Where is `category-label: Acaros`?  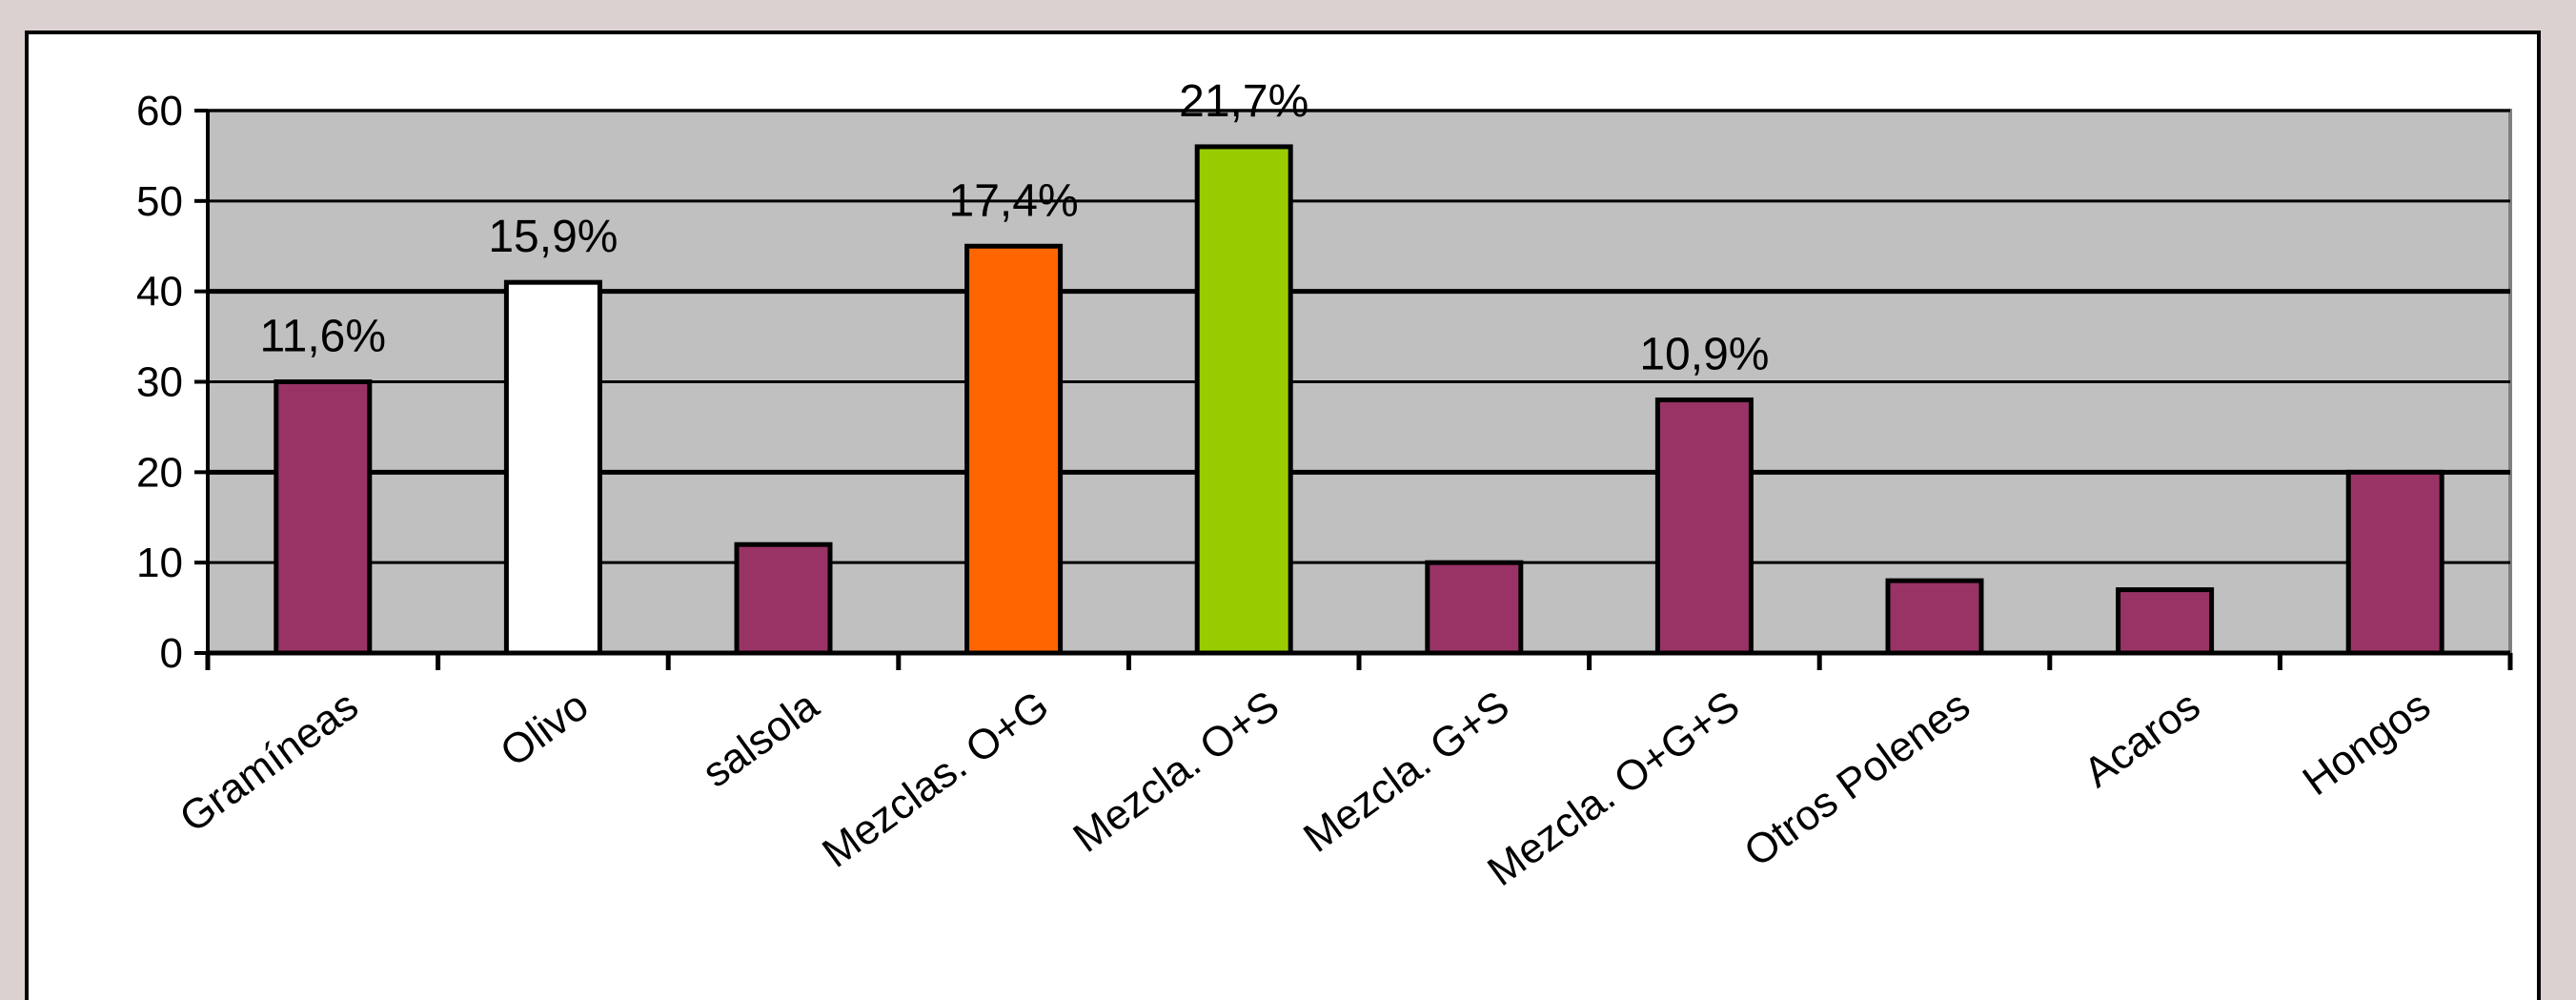 category-label: Acaros is located at coordinates (2142, 739).